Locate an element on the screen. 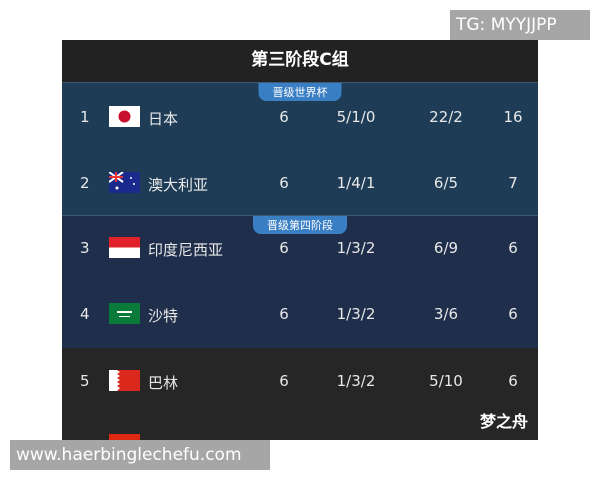  table-row: 4 沙特 6 1/3/2 3/6 6 is located at coordinates (300, 314).